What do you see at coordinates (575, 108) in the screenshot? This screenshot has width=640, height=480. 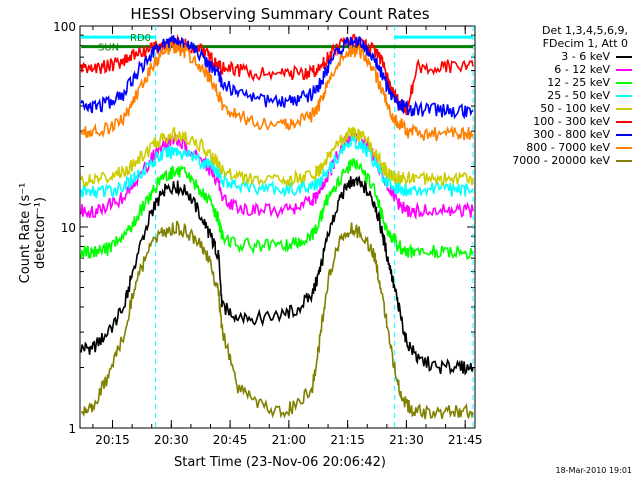 I see `legend-item-label: 50 - 100 keV` at bounding box center [575, 108].